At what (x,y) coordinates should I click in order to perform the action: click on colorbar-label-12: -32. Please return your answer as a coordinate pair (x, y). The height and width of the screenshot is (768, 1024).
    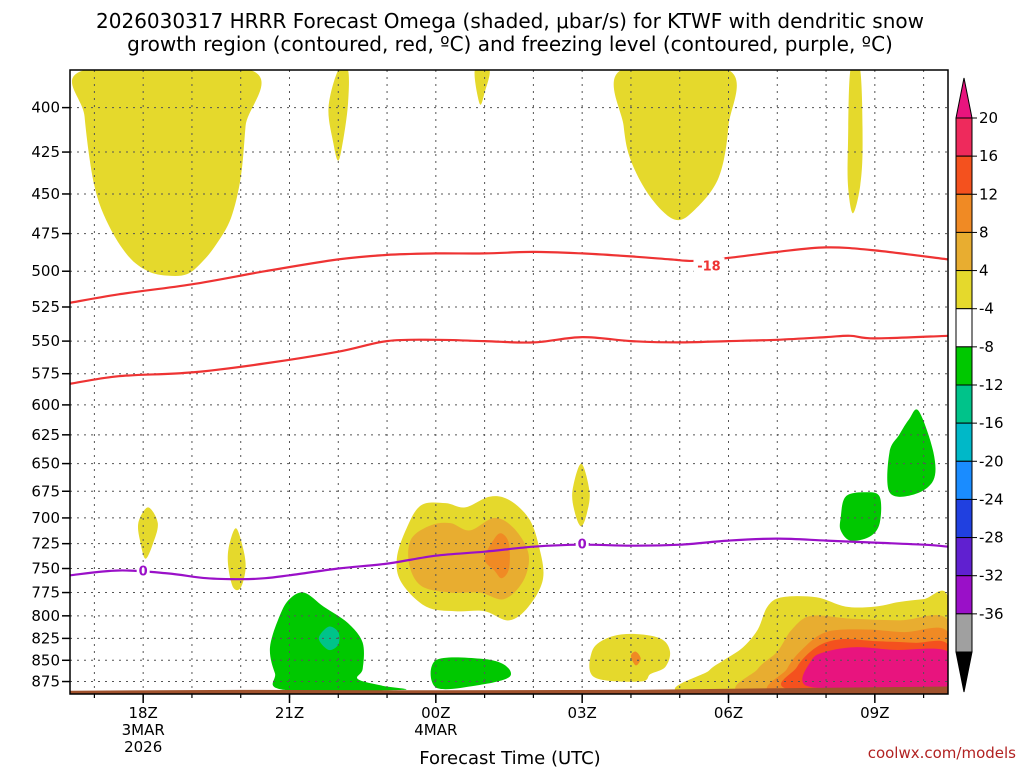
    Looking at the image, I should click on (991, 576).